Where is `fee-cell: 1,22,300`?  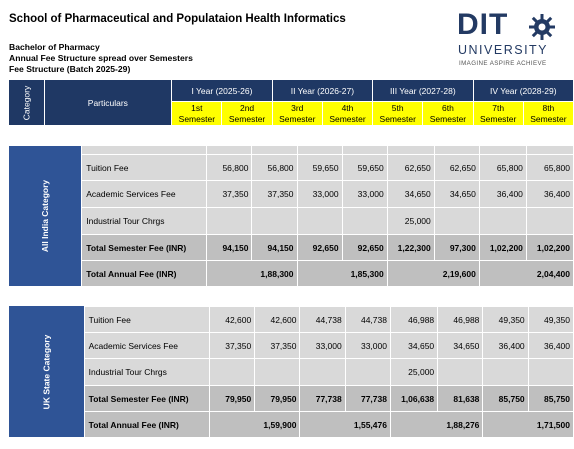 fee-cell: 1,22,300 is located at coordinates (410, 247).